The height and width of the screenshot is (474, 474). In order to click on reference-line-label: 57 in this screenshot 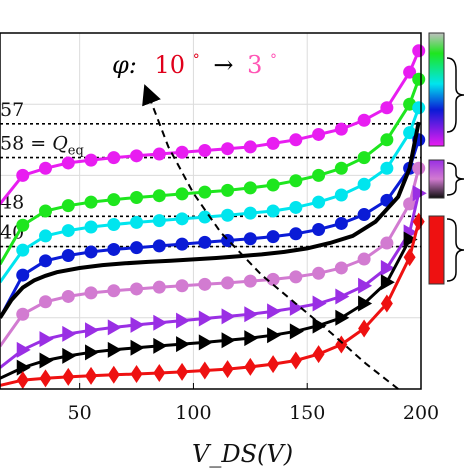, I will do `click(12, 110)`.